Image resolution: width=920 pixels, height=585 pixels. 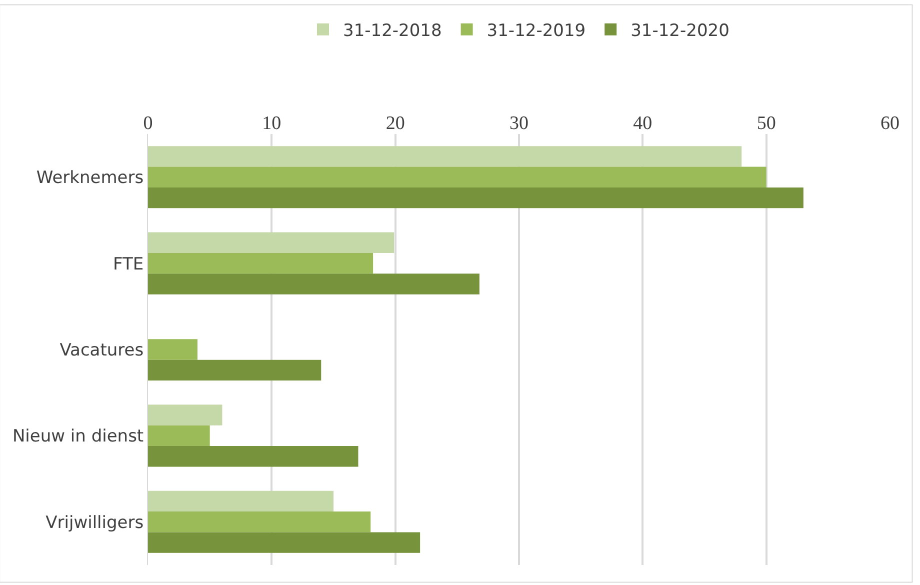 I want to click on x-tick-label: 60, so click(x=890, y=123).